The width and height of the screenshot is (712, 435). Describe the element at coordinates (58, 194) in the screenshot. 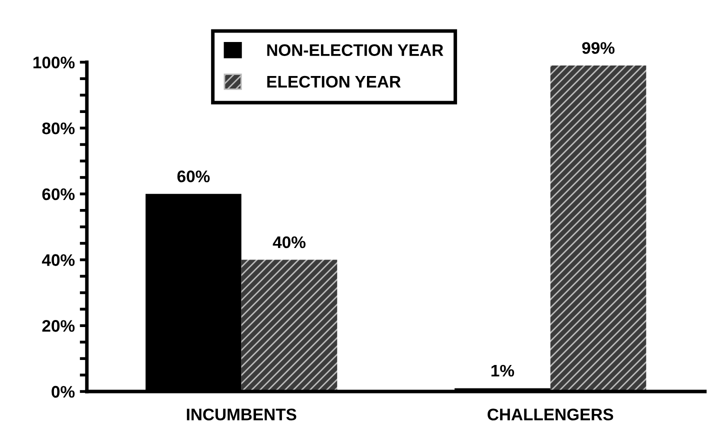

I see `y-tick-label: 60%` at that location.